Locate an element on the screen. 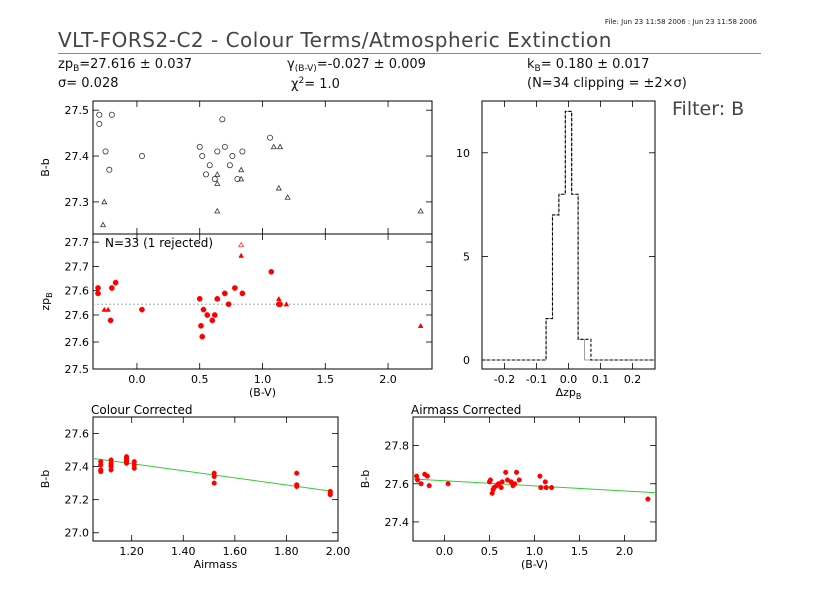 This screenshot has height=591, width=839. y-axis-label: zpB is located at coordinates (46, 301).